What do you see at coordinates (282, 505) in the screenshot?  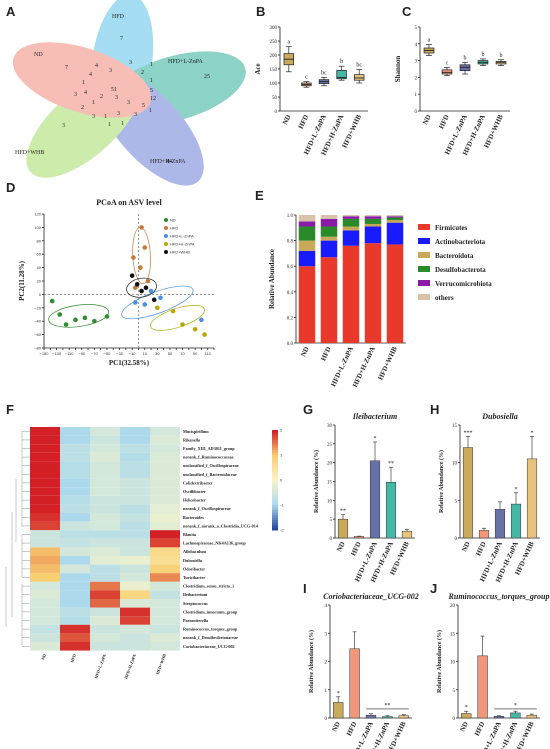 I see `colorbar-label: -1` at bounding box center [282, 505].